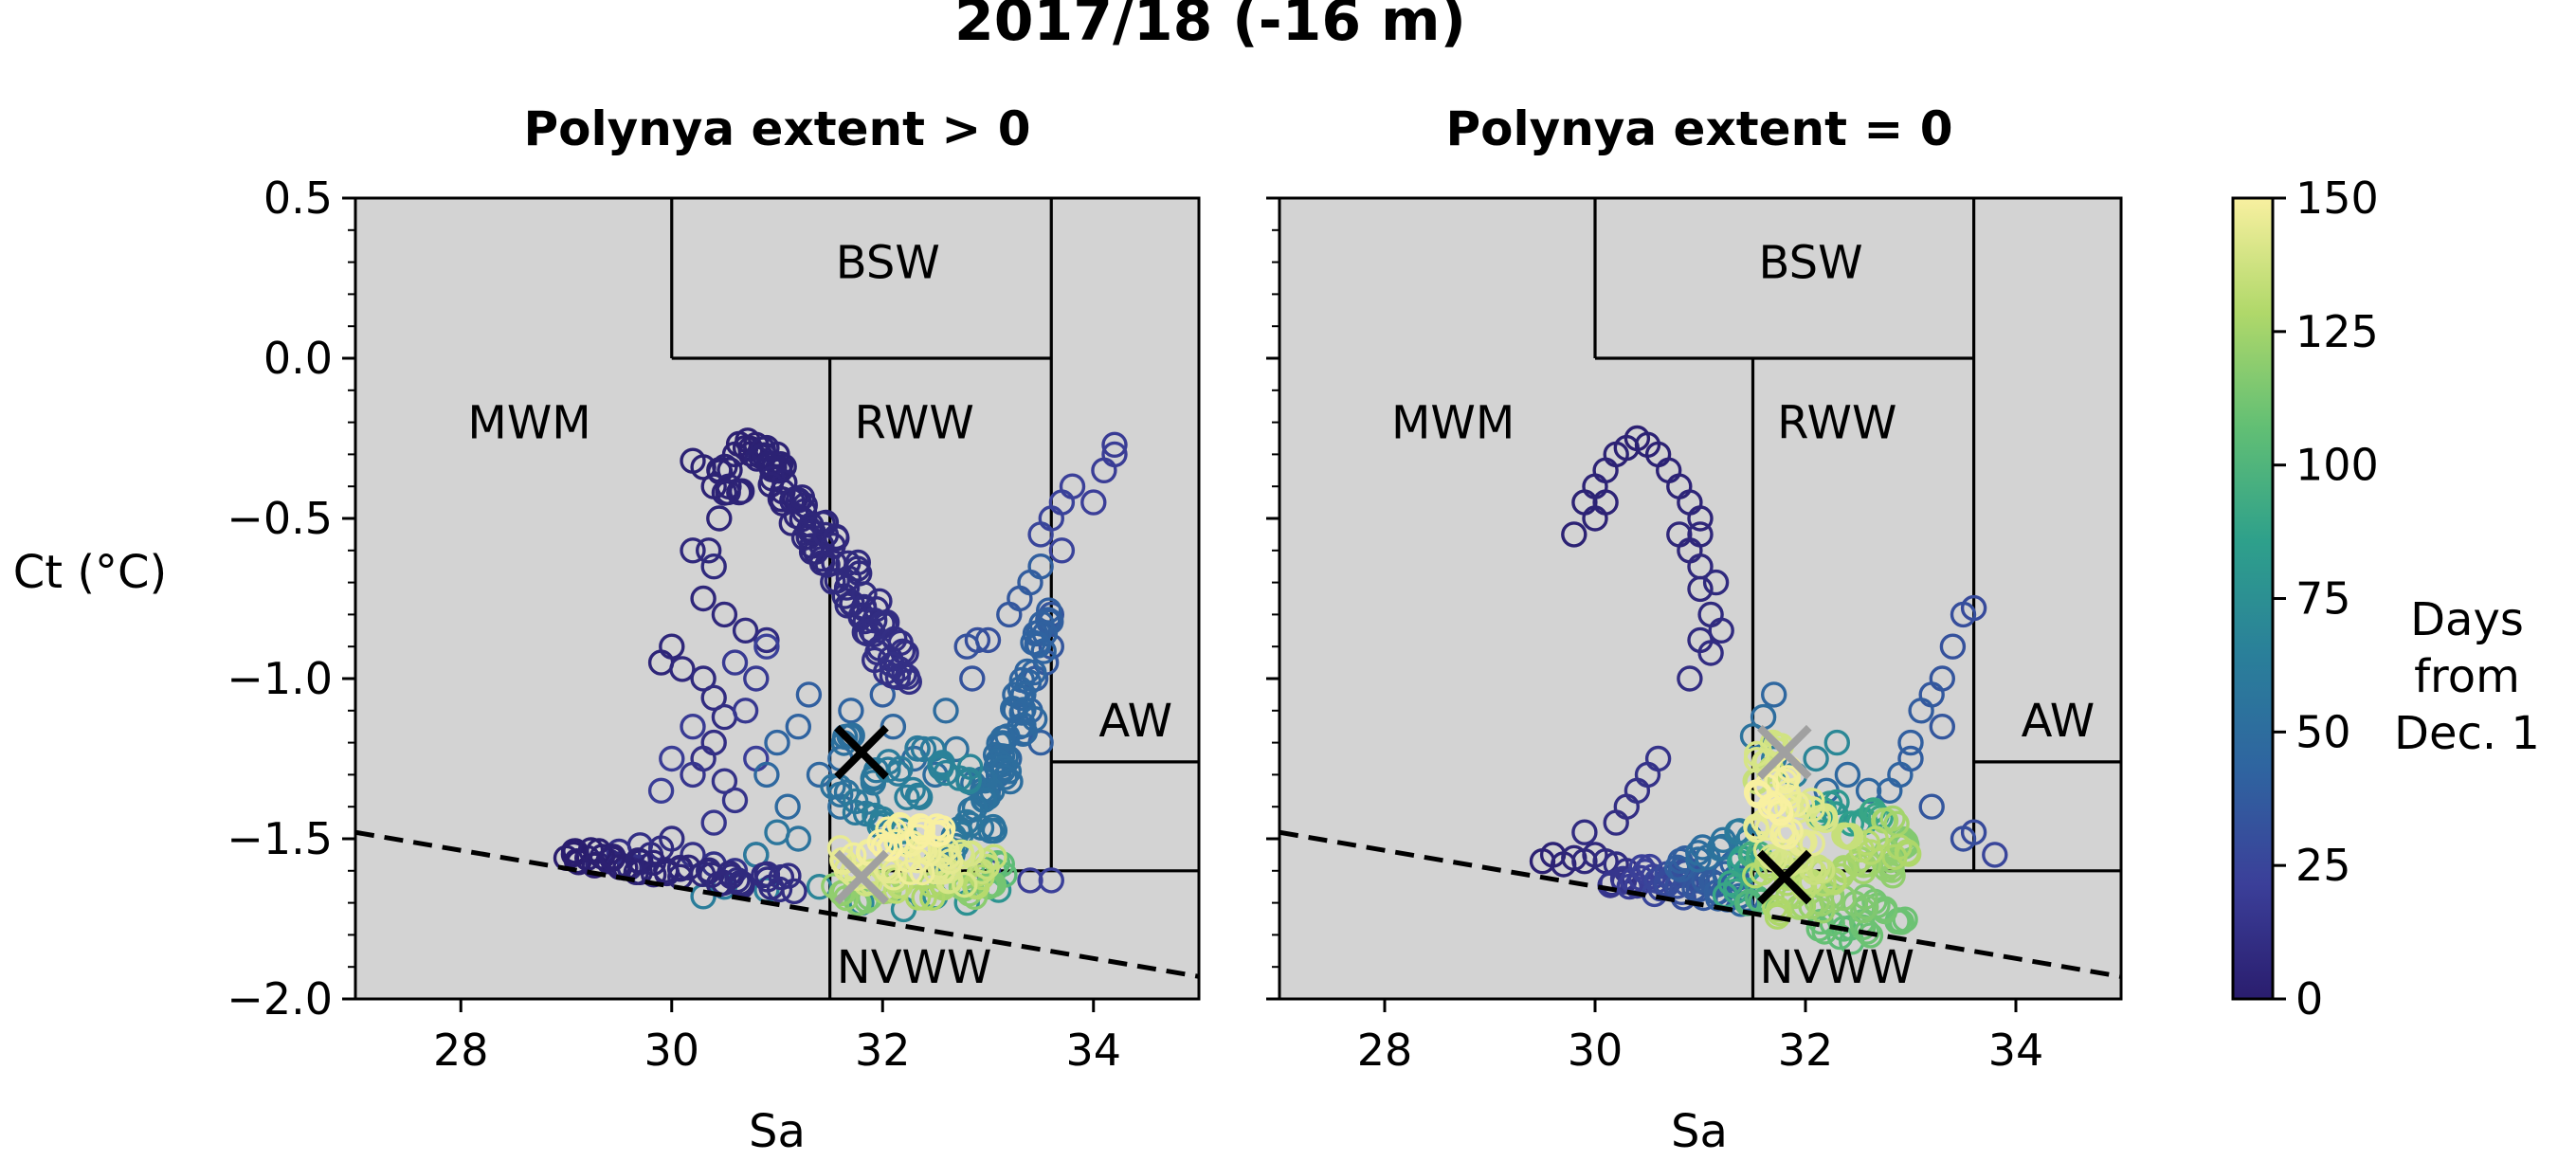  What do you see at coordinates (2058, 722) in the screenshot?
I see `region-label-aw: AW` at bounding box center [2058, 722].